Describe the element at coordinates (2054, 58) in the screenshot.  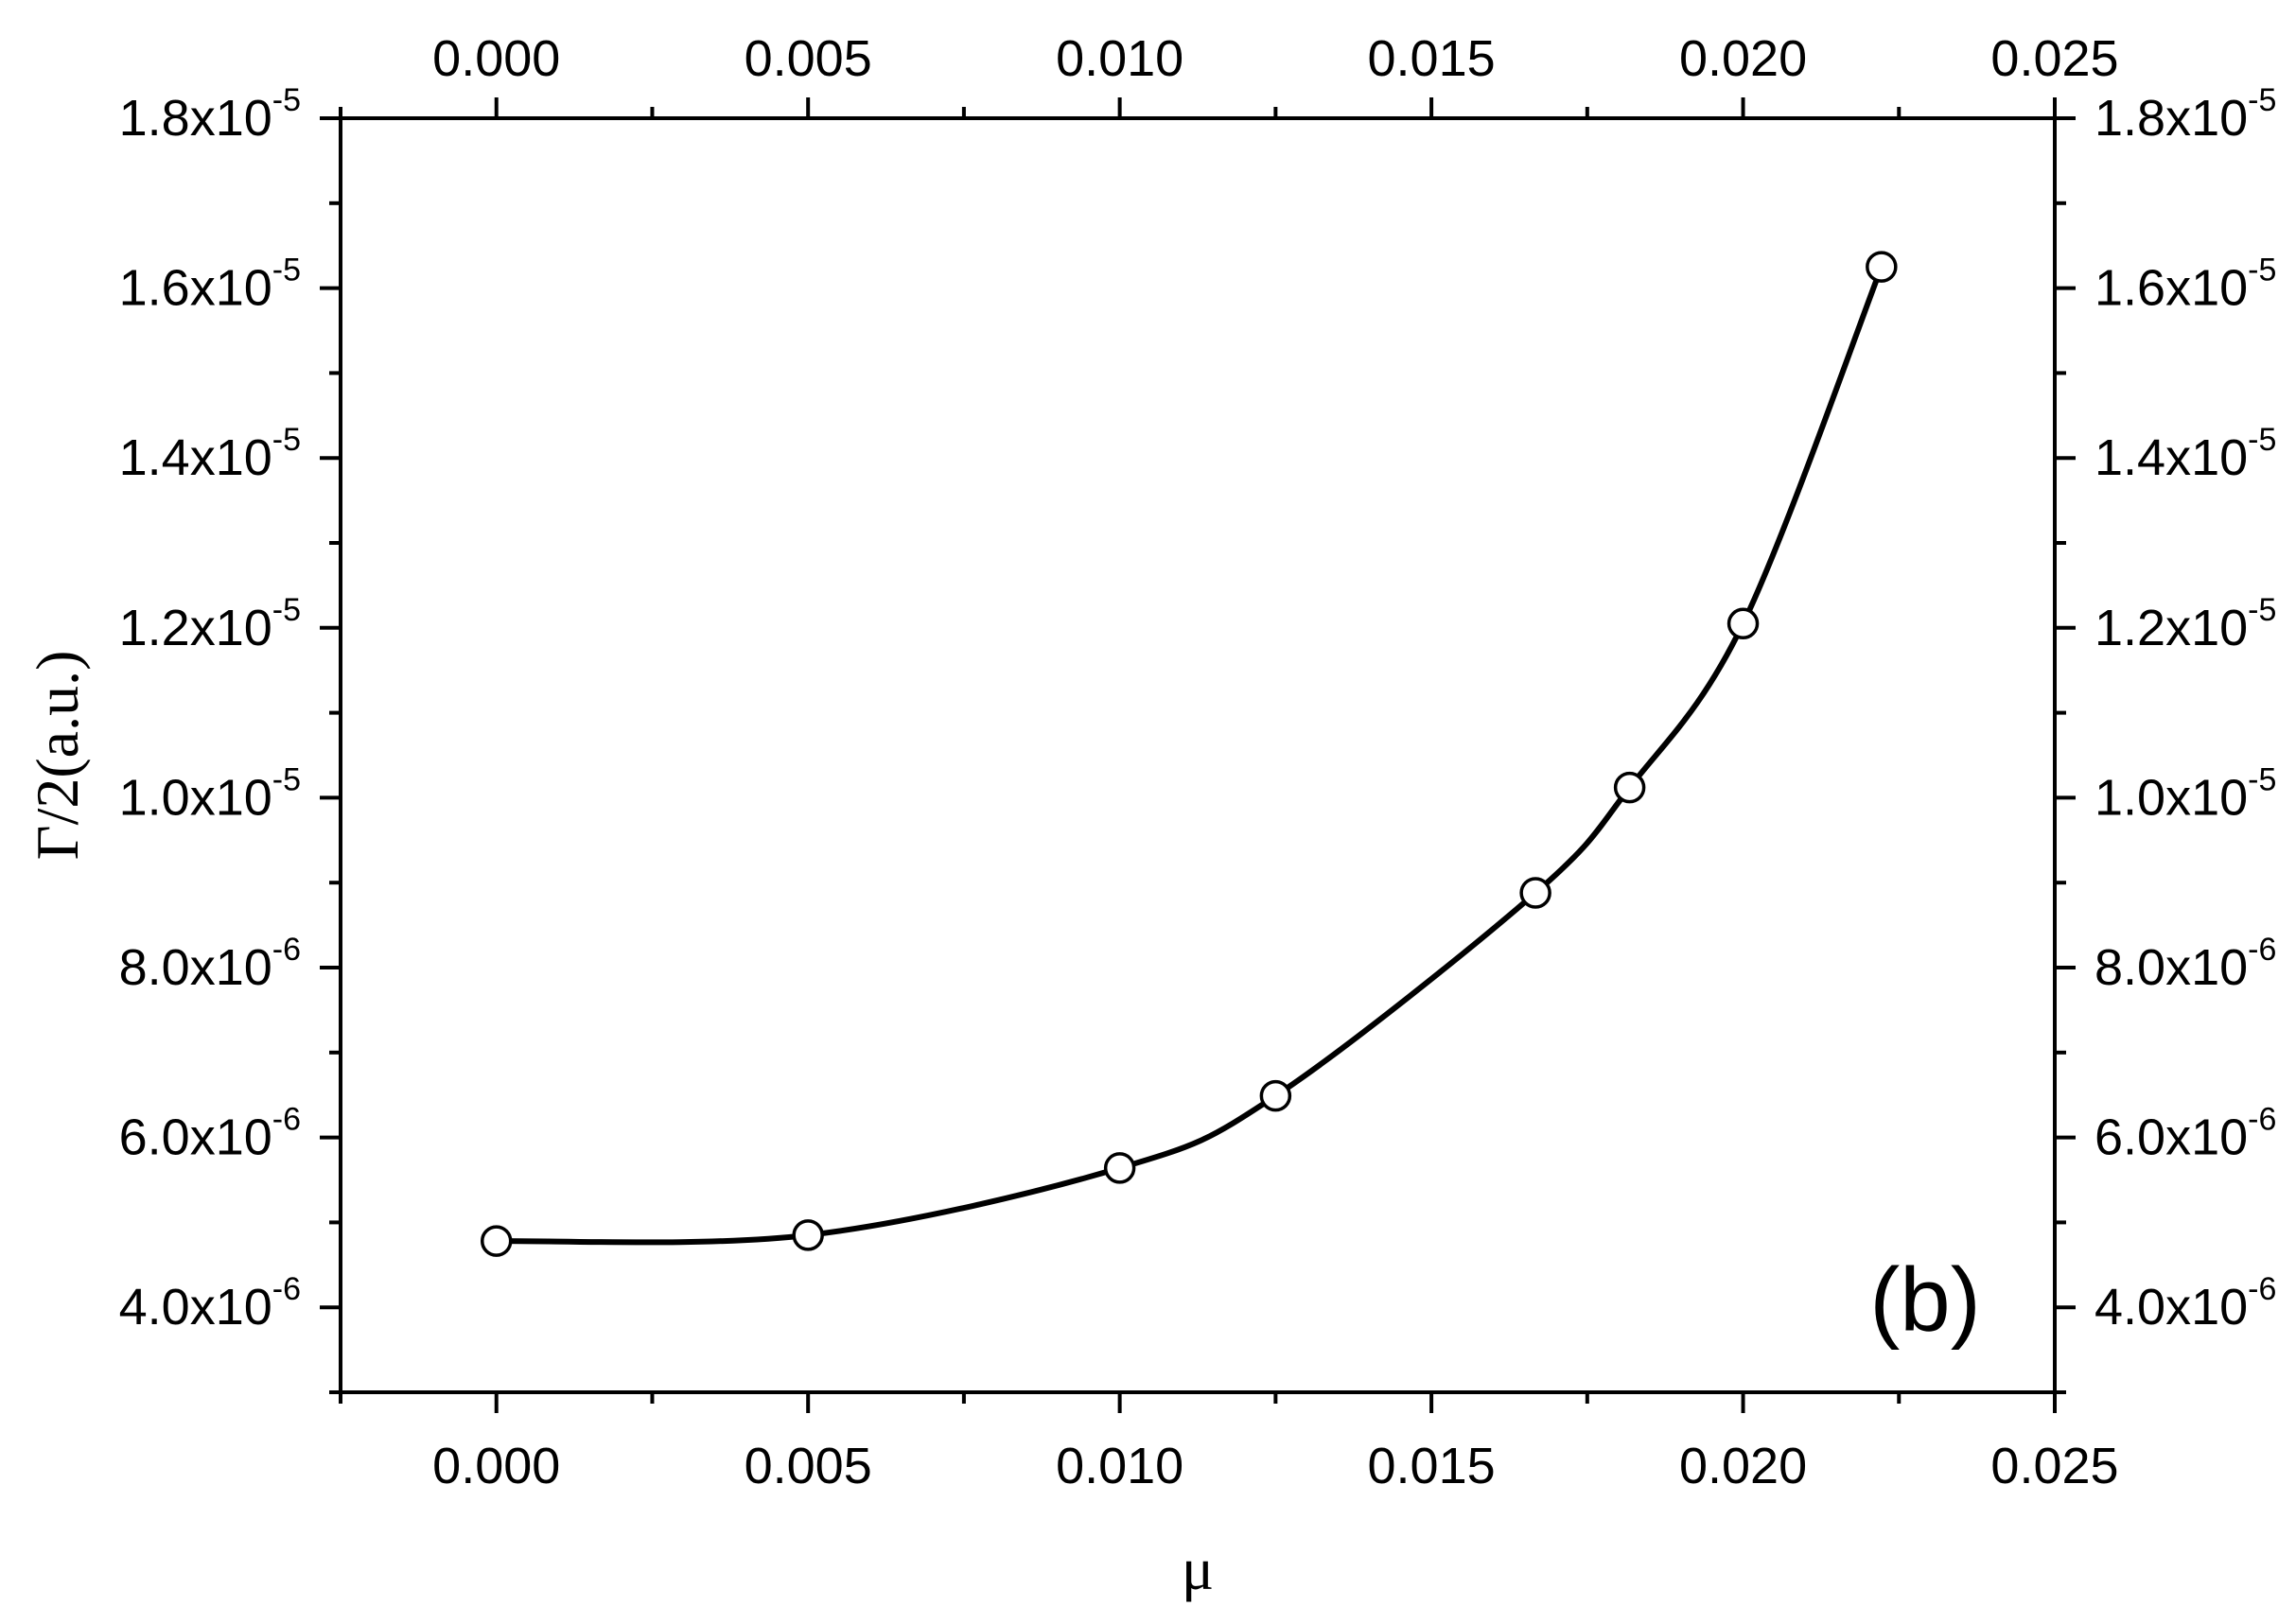
I see `x-tick-label-top: 0.025` at that location.